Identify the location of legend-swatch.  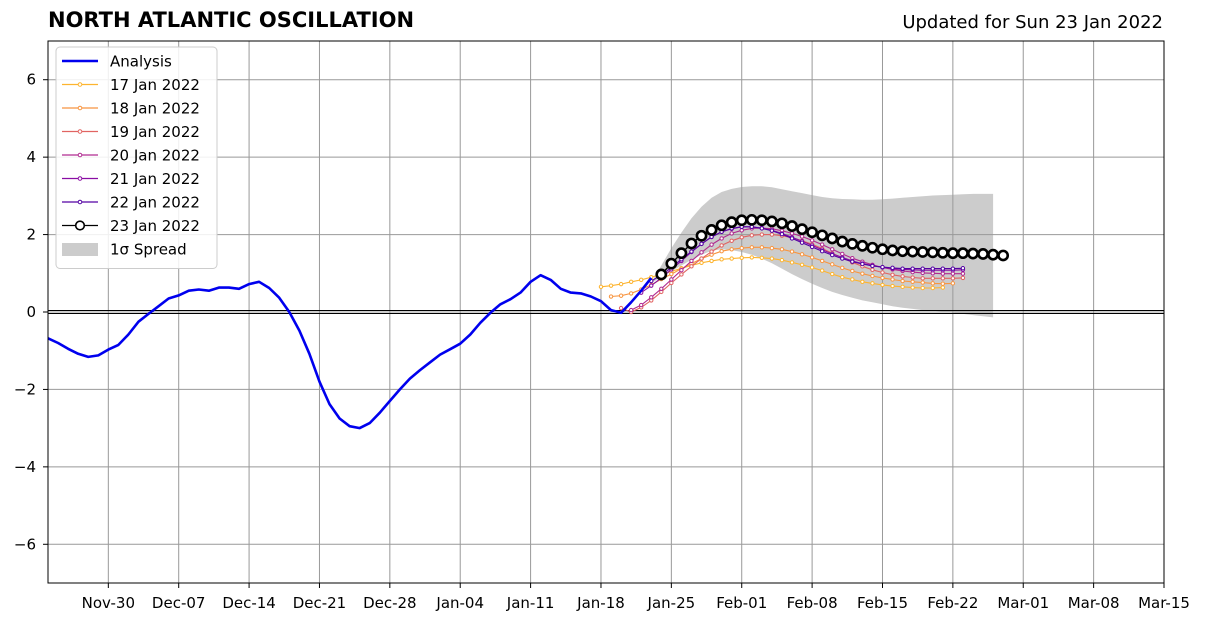
(80, 249).